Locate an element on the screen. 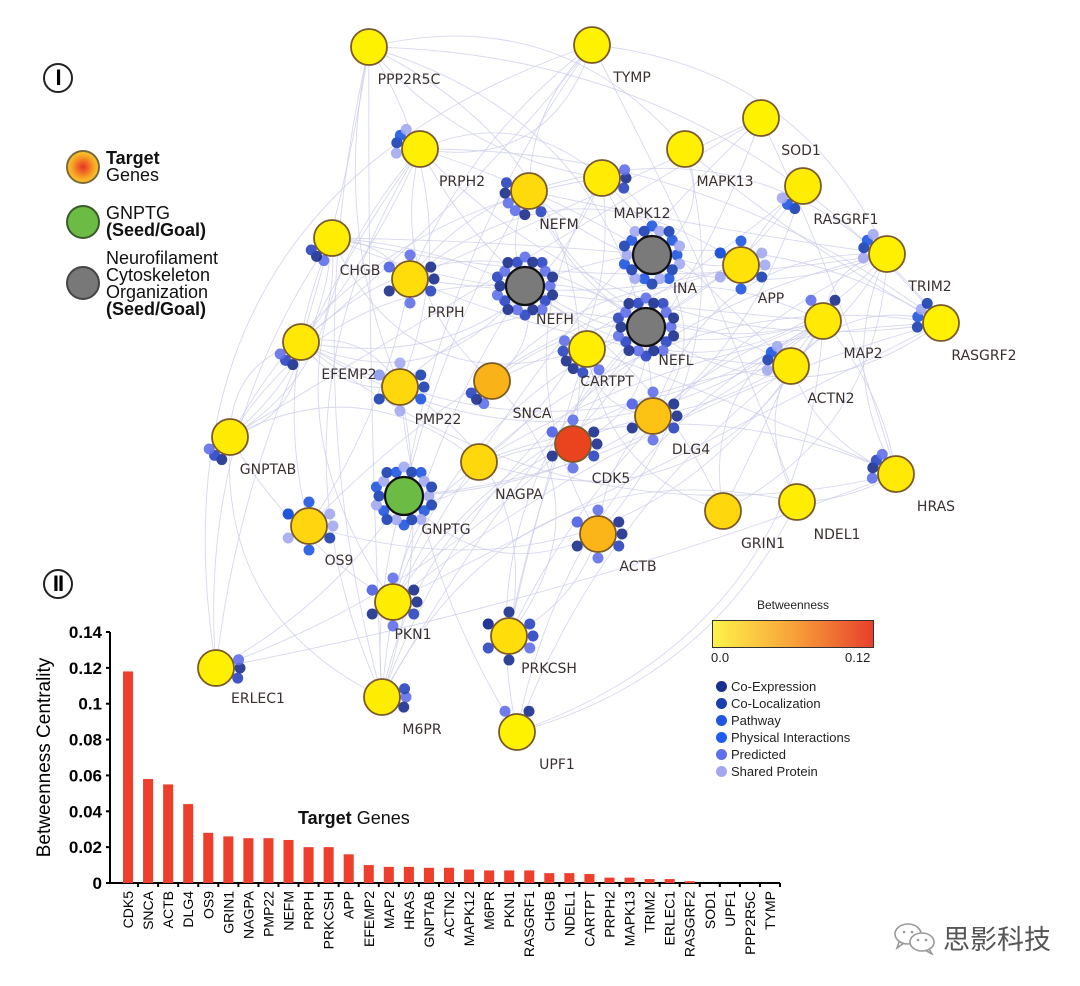 This screenshot has width=1080, height=986. edge-type-co-expression: Co-Expression is located at coordinates (783, 686).